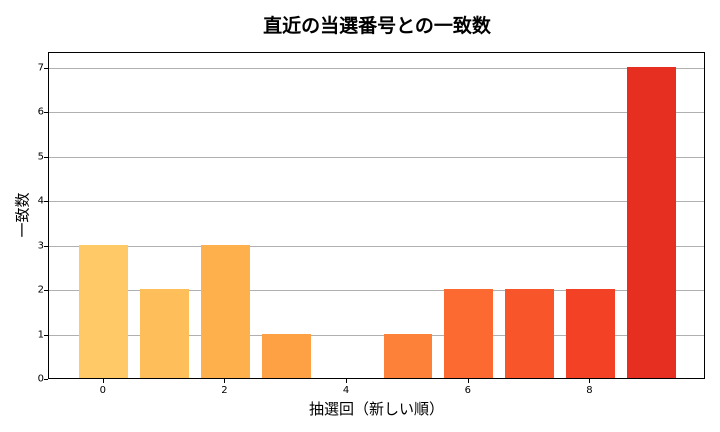 The height and width of the screenshot is (432, 720). What do you see at coordinates (40, 334) in the screenshot?
I see `y-tick-label: 1` at bounding box center [40, 334].